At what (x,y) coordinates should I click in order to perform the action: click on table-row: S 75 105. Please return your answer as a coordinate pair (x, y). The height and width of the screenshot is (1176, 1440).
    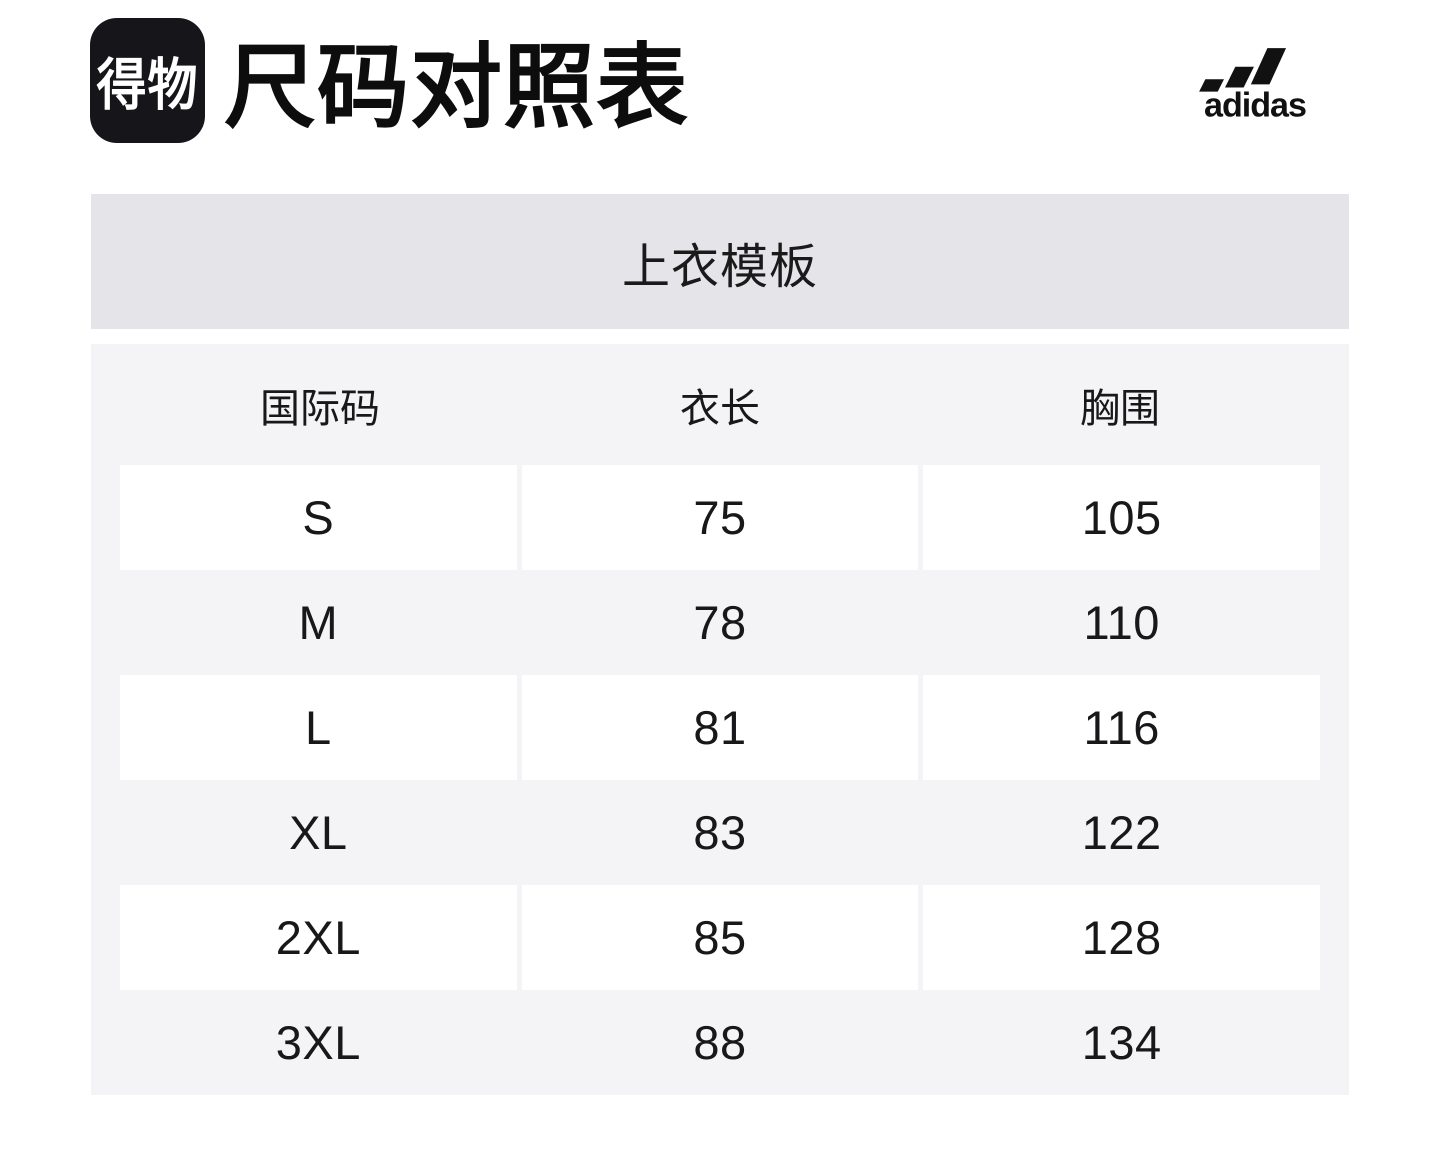
    Looking at the image, I should click on (720, 517).